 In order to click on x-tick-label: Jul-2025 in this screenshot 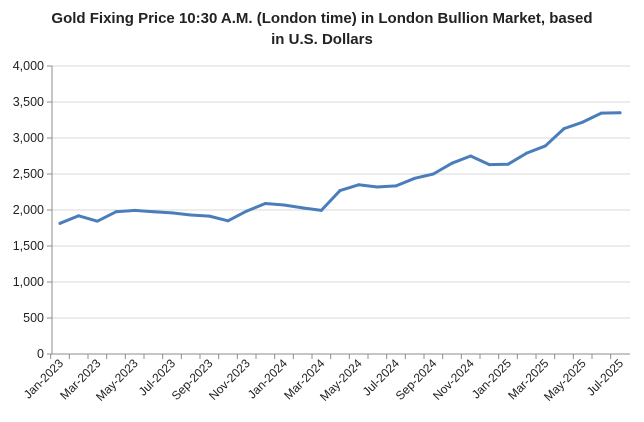, I will do `click(605, 377)`.